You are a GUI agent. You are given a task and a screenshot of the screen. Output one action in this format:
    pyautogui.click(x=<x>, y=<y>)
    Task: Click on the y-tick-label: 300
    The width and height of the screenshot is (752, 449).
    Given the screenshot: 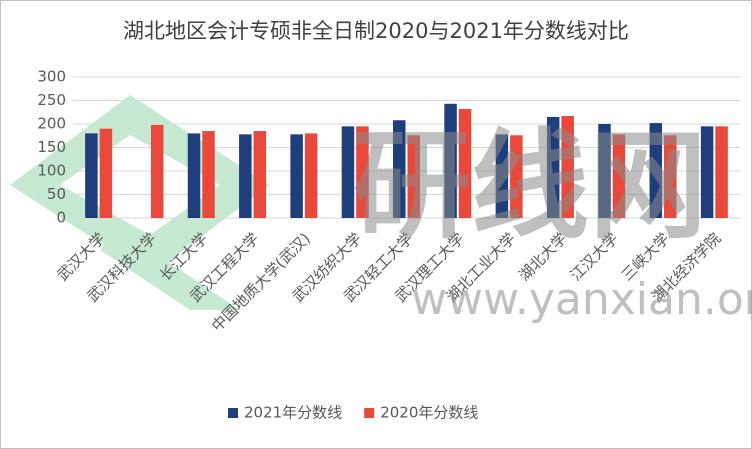 What is the action you would take?
    pyautogui.click(x=51, y=77)
    